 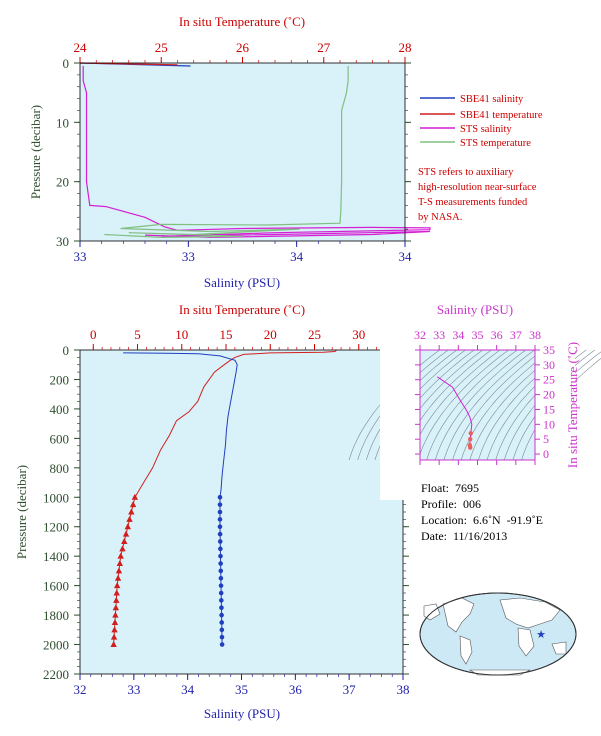 I want to click on bottom-salinity-tick-label: 34, so click(x=188, y=689).